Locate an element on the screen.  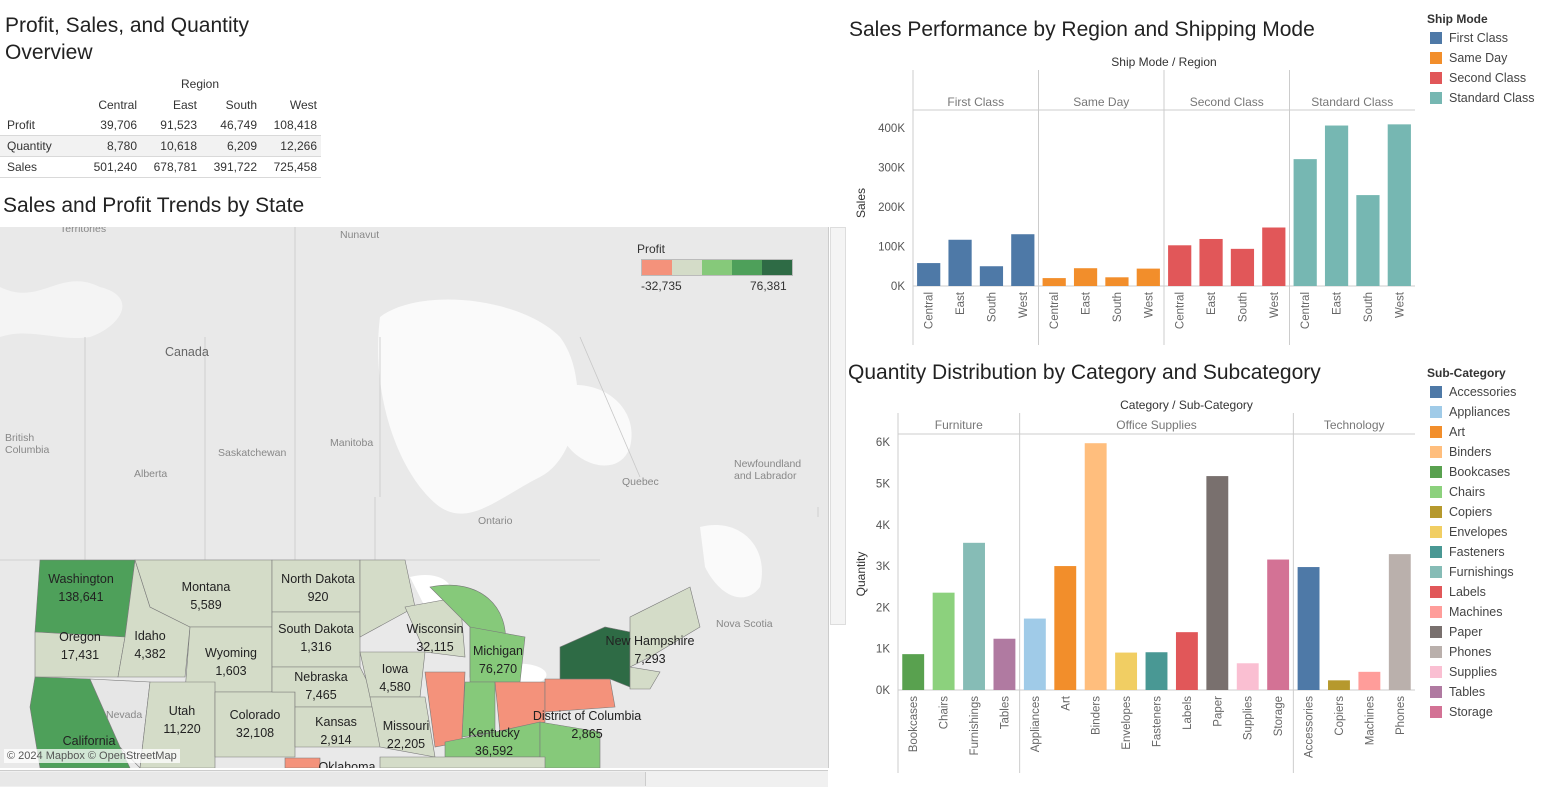
legend-item: First Class is located at coordinates (1469, 41).